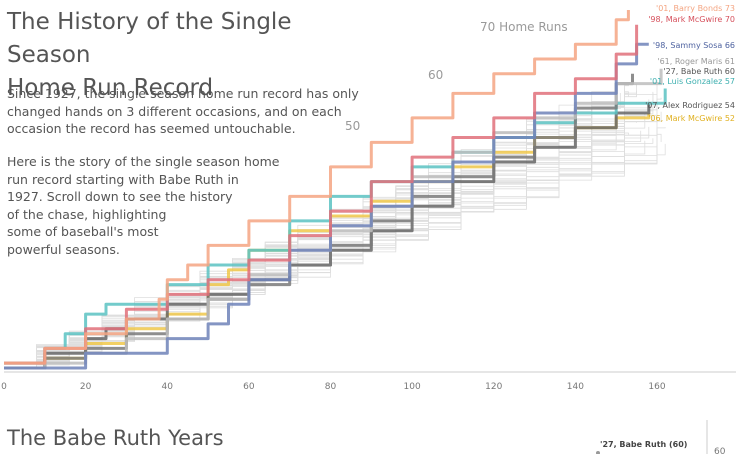  Describe the element at coordinates (120, 196) in the screenshot. I see `intro-line: 1927. Scroll down to see the history` at that location.